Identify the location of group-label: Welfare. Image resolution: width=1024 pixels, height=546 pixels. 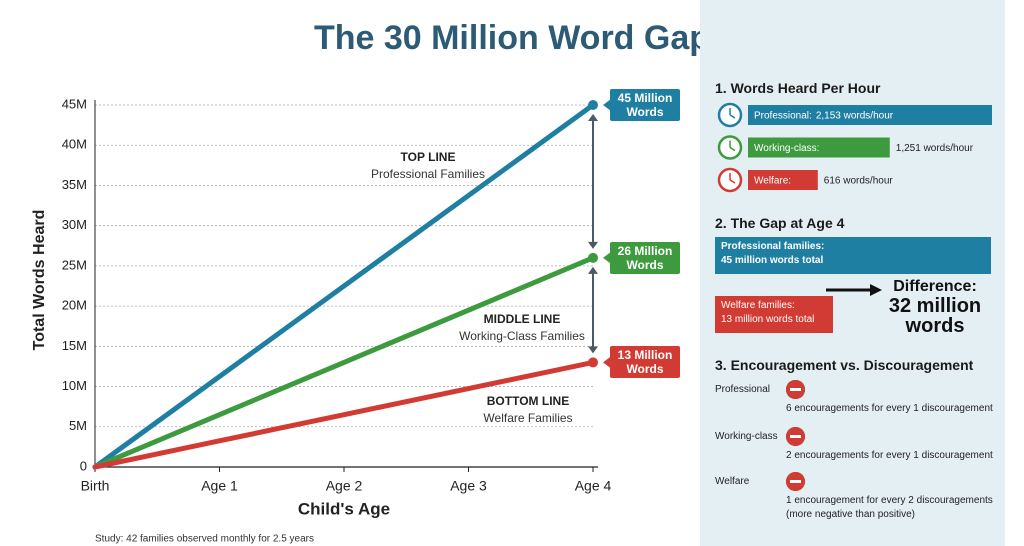
(732, 481).